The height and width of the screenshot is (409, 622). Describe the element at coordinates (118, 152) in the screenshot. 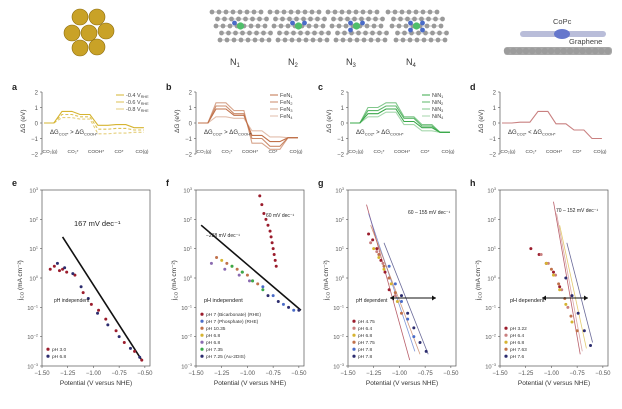

I see `step-label: CO*` at that location.